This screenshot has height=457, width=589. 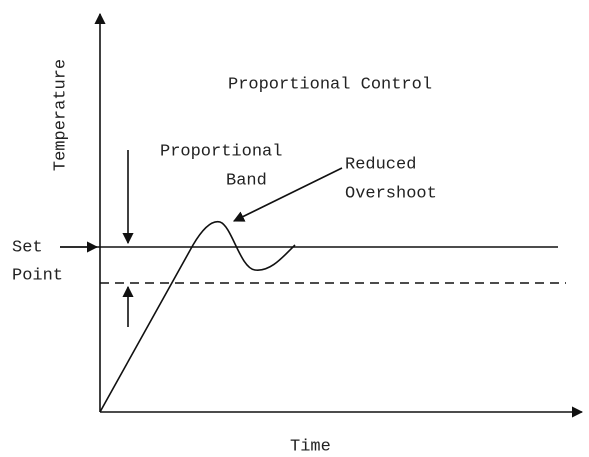 What do you see at coordinates (27, 247) in the screenshot?
I see `set-point-label: Set` at bounding box center [27, 247].